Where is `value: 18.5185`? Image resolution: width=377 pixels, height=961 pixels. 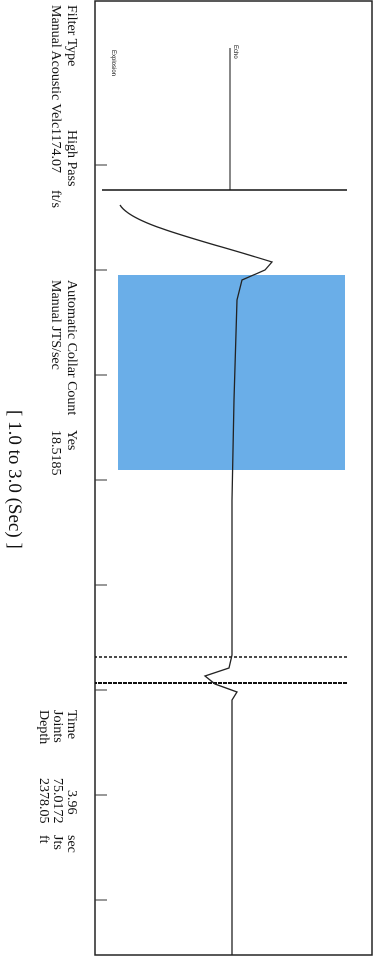 value: 18.5185 is located at coordinates (55, 453).